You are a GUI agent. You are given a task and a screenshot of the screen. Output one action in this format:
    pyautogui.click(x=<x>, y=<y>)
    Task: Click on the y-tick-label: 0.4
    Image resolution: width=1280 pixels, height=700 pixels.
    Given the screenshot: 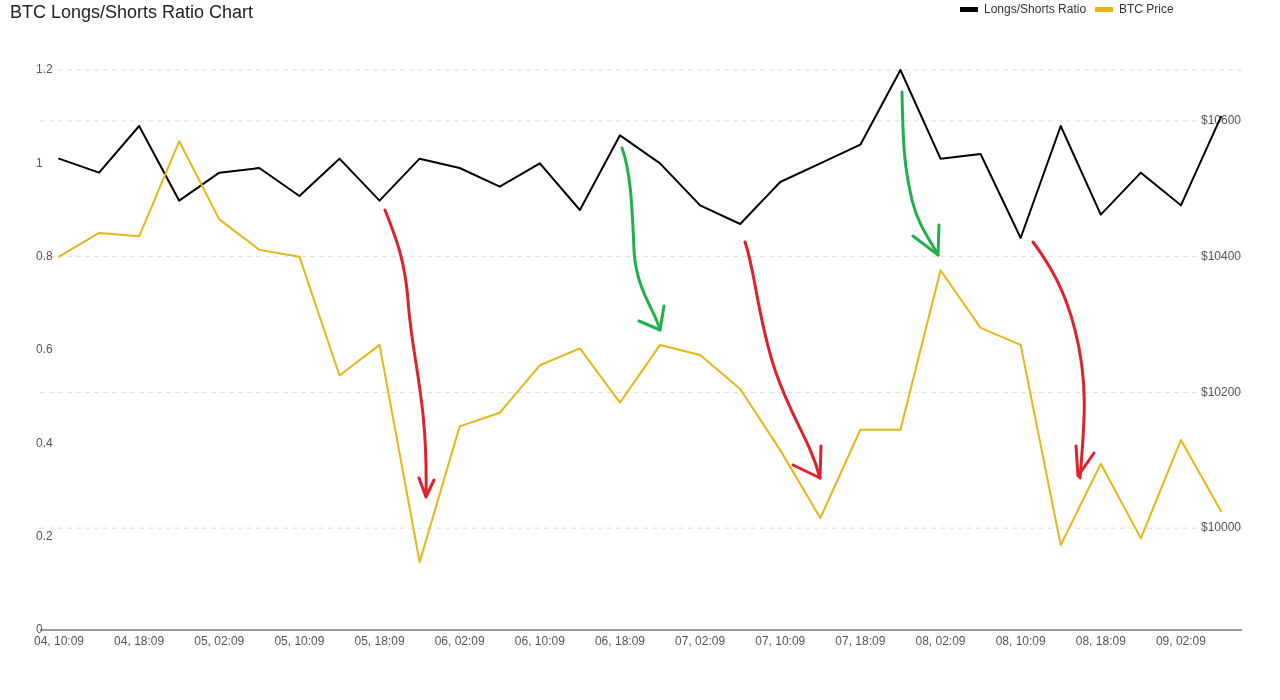 What is the action you would take?
    pyautogui.click(x=45, y=442)
    